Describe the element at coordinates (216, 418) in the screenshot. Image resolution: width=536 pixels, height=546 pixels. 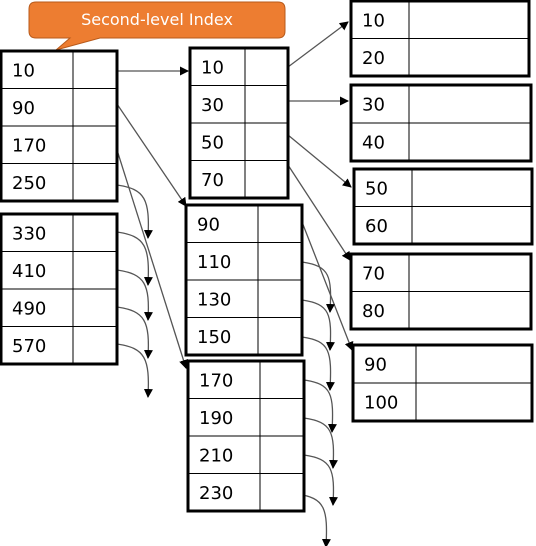
I see `key-value: 190` at that location.